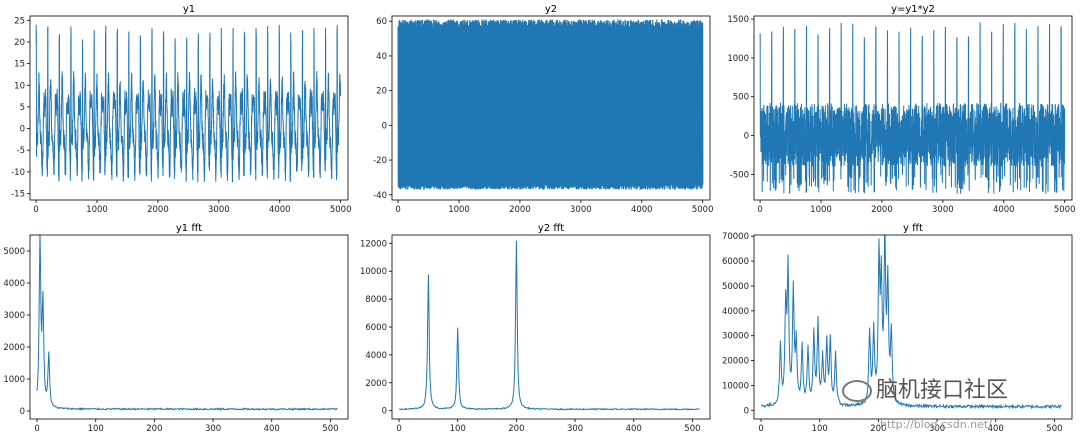 This screenshot has height=440, width=1080. What do you see at coordinates (14, 252) in the screenshot?
I see `y-tick-label: 5000` at bounding box center [14, 252].